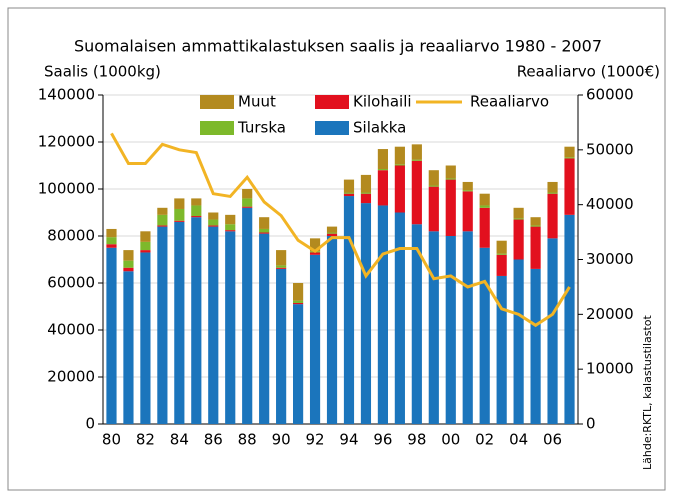 This screenshot has width=674, height=499. I want to click on y-tick-label: 20000, so click(71, 377).